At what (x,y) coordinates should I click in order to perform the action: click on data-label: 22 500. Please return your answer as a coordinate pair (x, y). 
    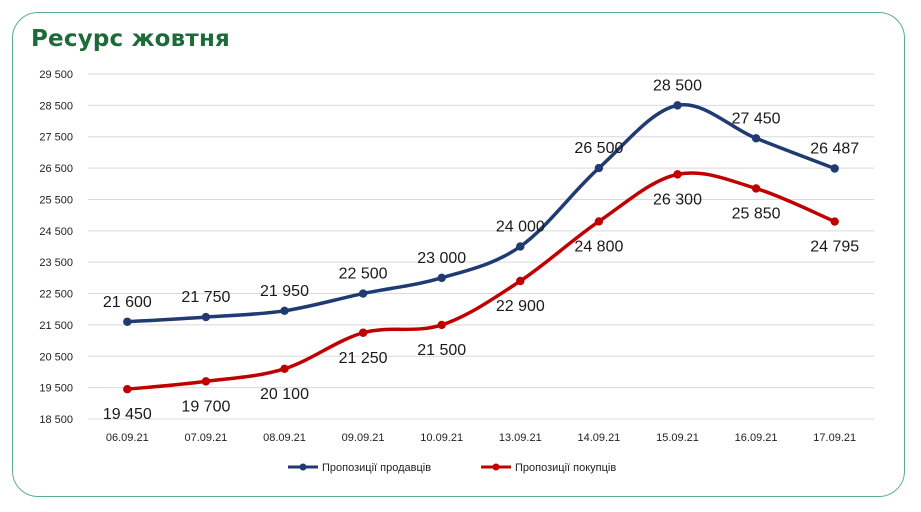
    Looking at the image, I should click on (363, 274).